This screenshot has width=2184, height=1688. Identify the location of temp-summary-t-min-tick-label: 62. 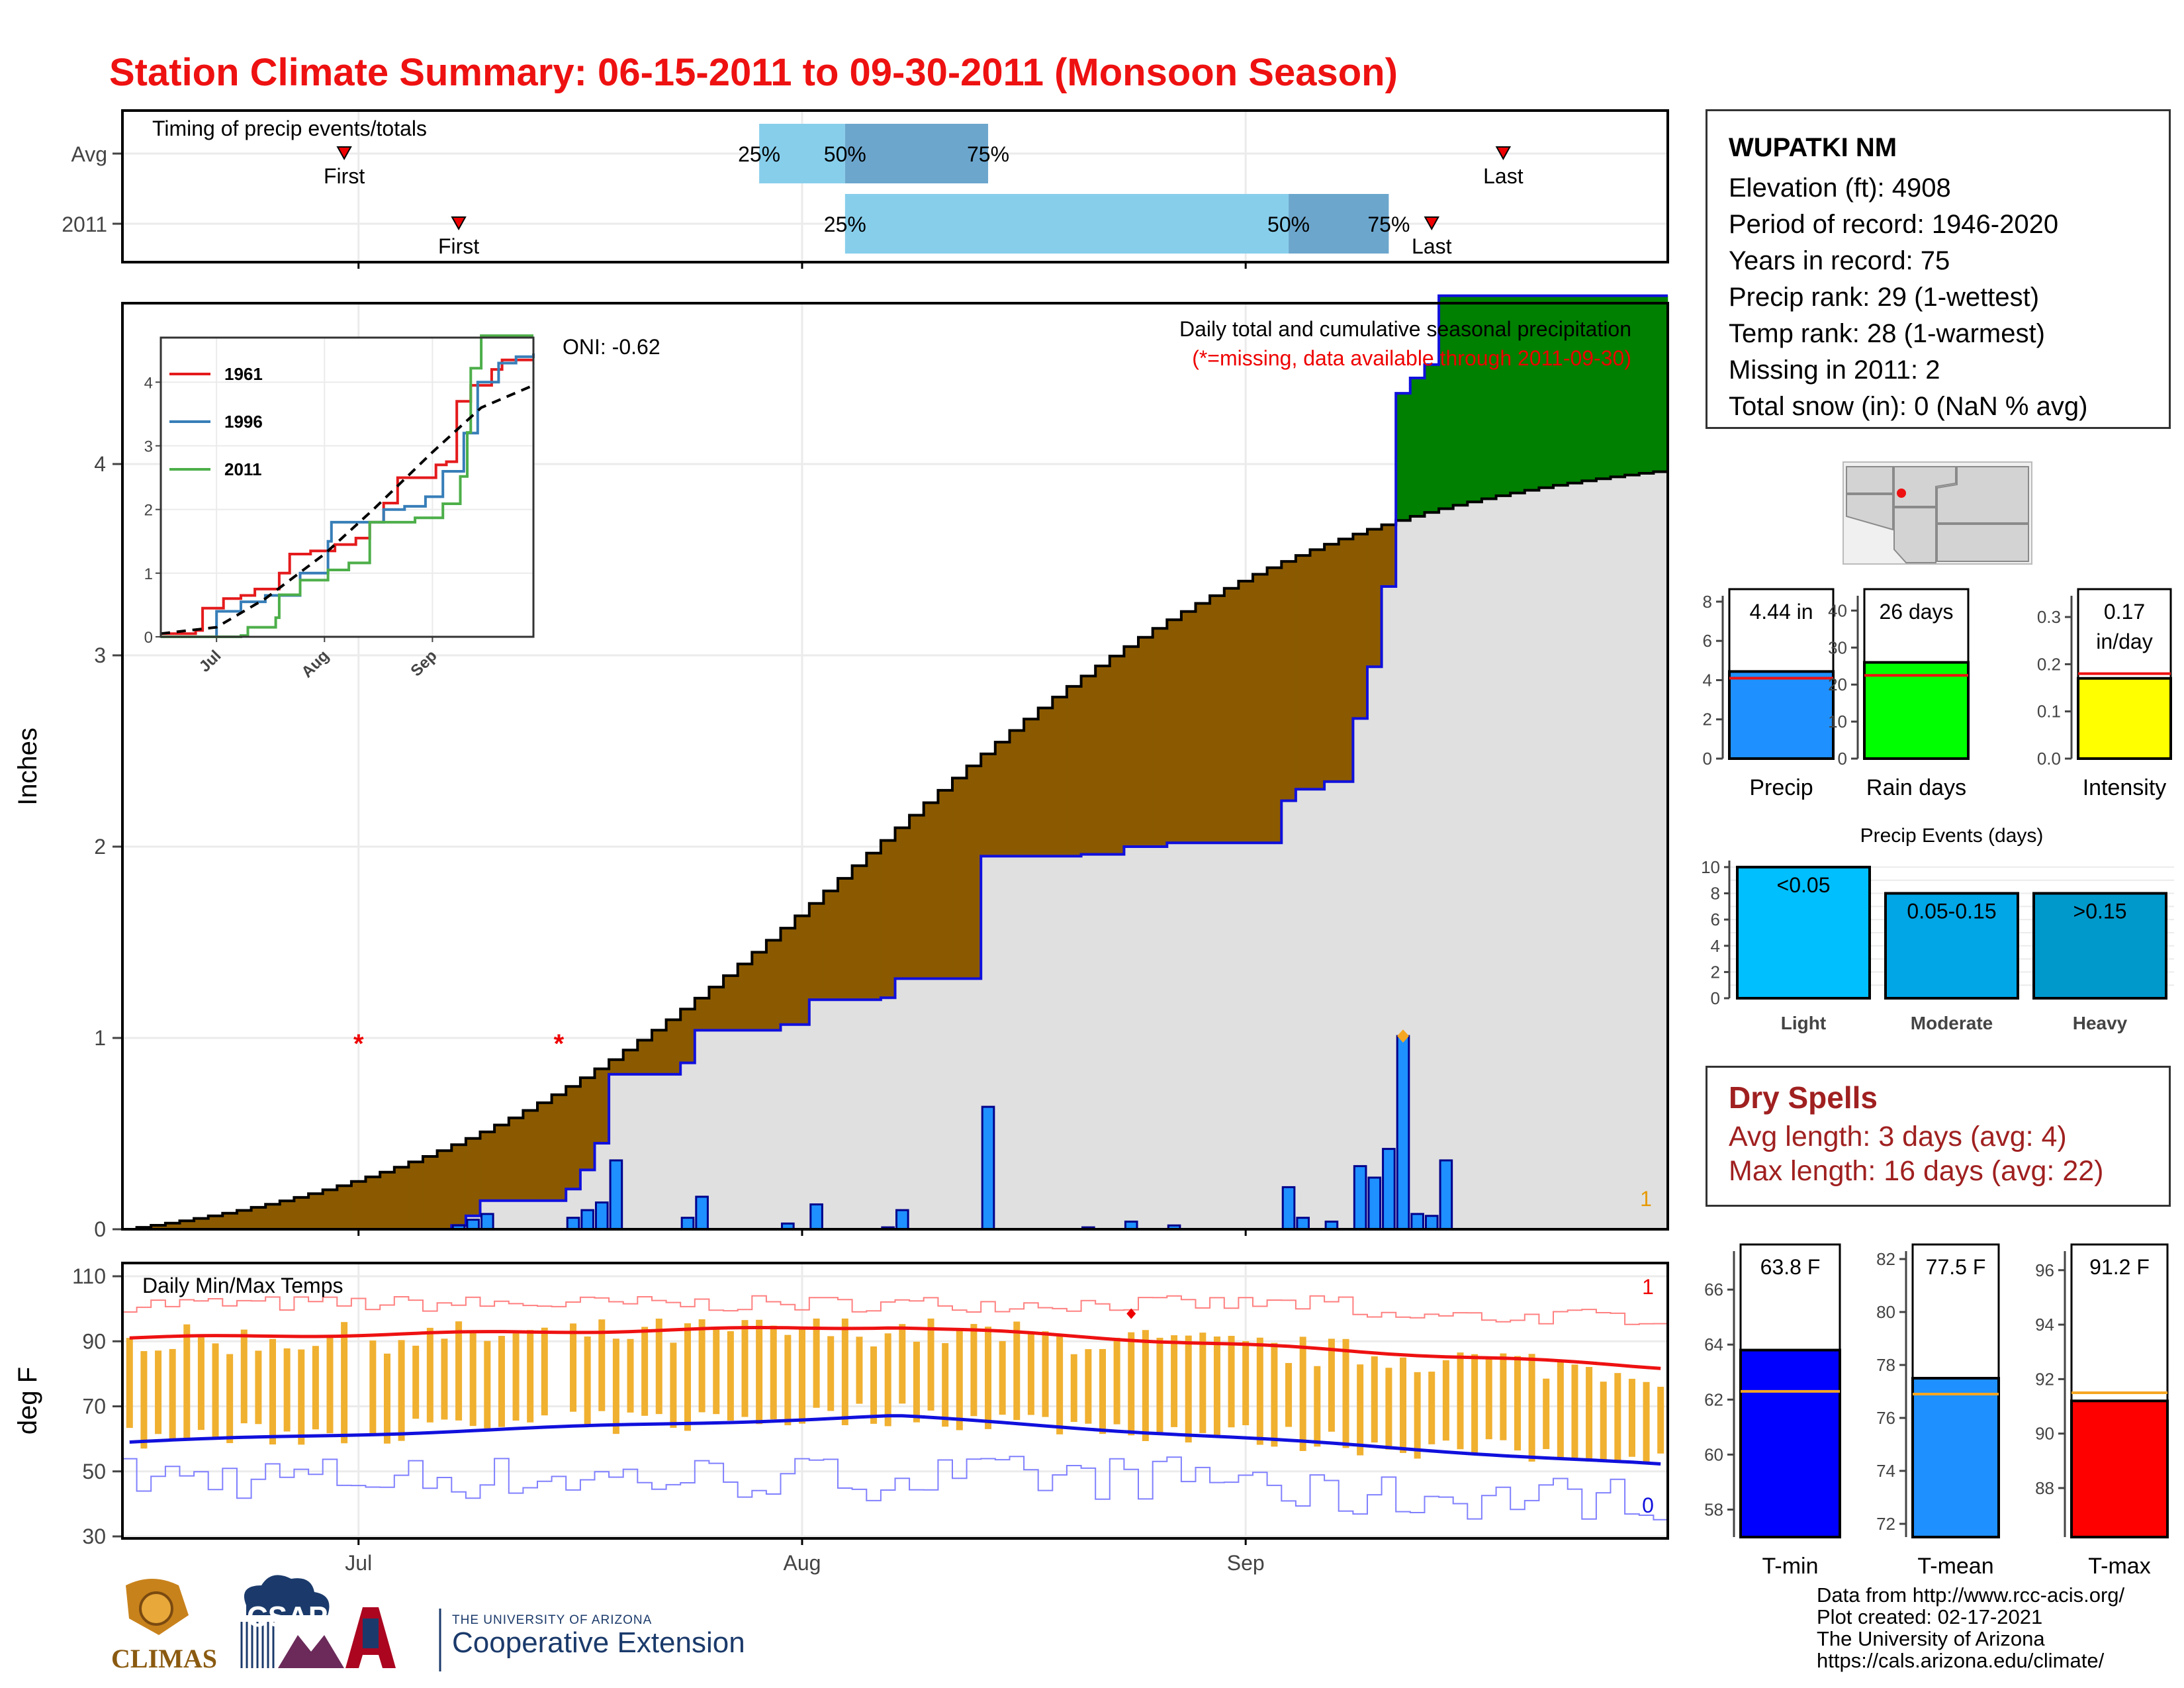
(1713, 1399).